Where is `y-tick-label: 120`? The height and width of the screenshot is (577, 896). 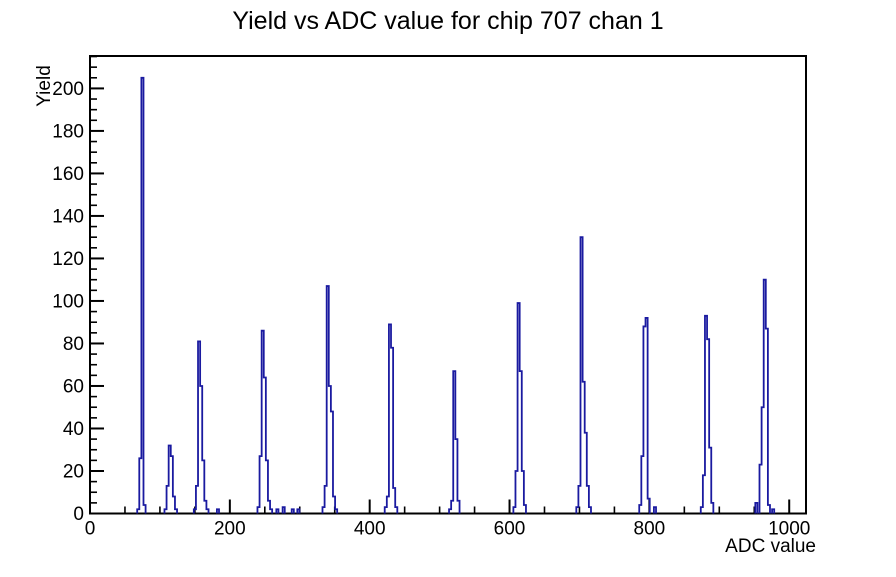
y-tick-label: 120 is located at coordinates (68, 259).